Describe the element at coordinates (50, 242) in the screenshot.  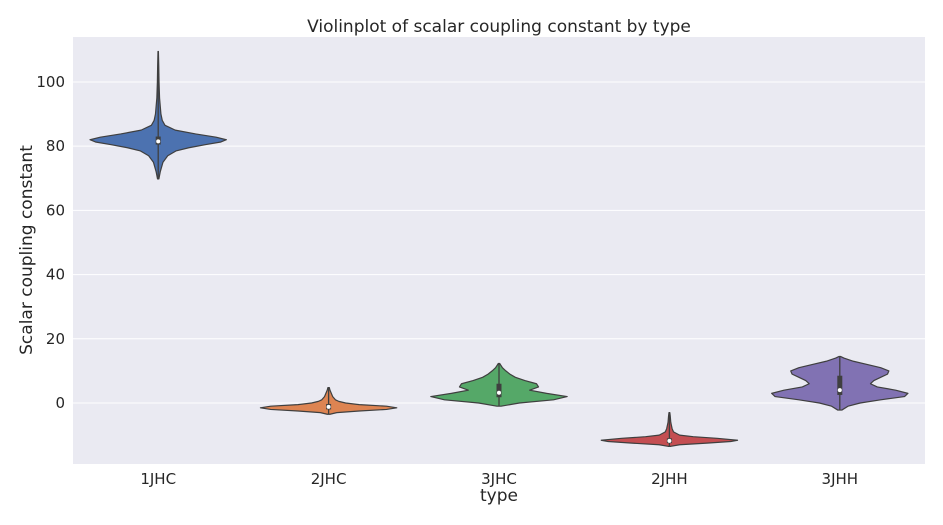
I see `y-tick-labels: 0 20 40 60 80 100` at that location.